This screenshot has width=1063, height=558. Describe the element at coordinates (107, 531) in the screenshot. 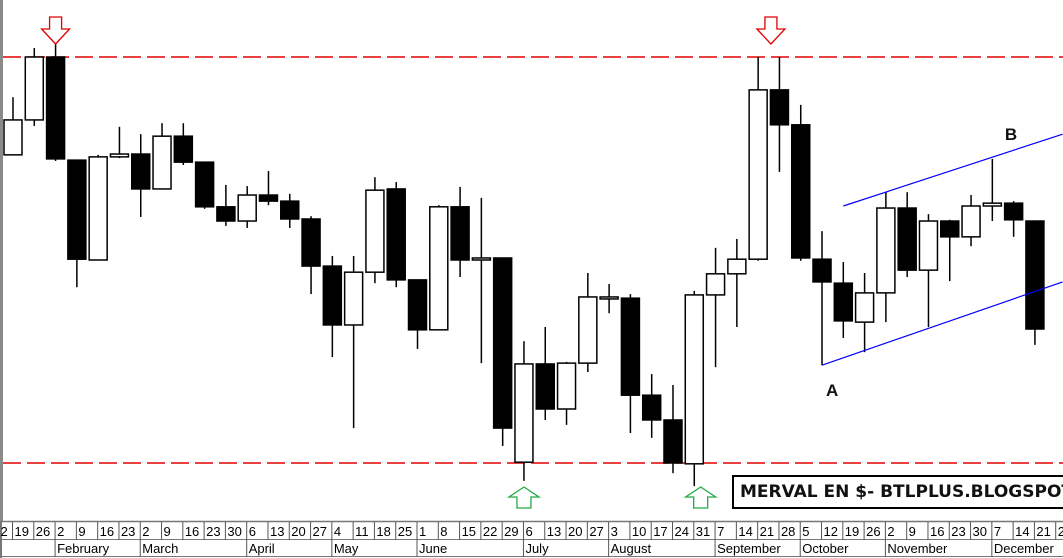

I see `week-label: 16` at that location.